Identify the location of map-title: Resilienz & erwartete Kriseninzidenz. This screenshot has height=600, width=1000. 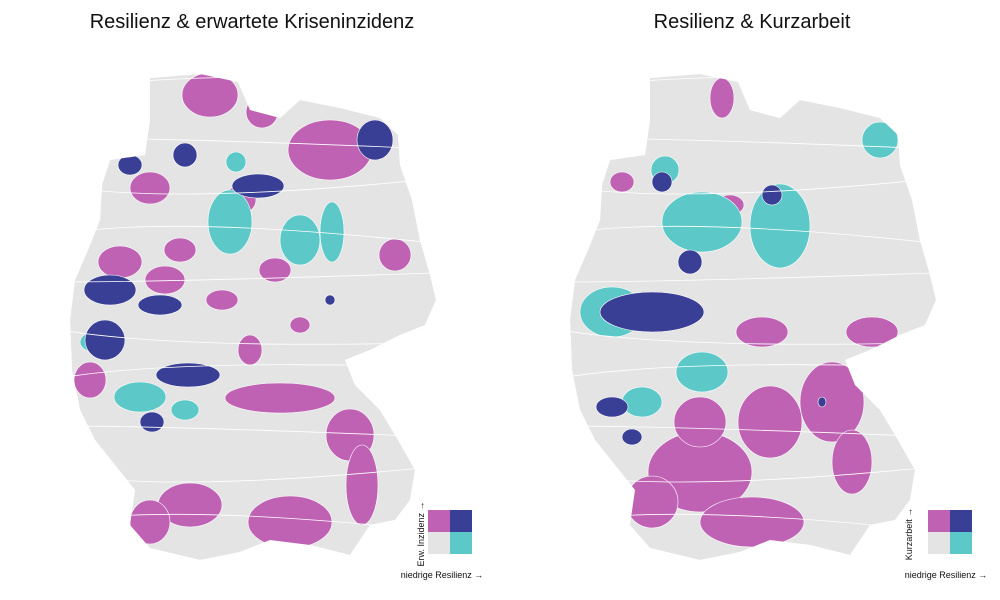
(252, 22).